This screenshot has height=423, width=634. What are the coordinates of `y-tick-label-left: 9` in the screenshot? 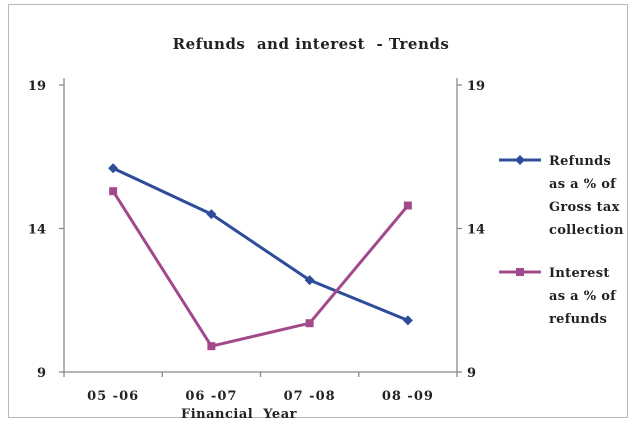 It's located at (41, 373).